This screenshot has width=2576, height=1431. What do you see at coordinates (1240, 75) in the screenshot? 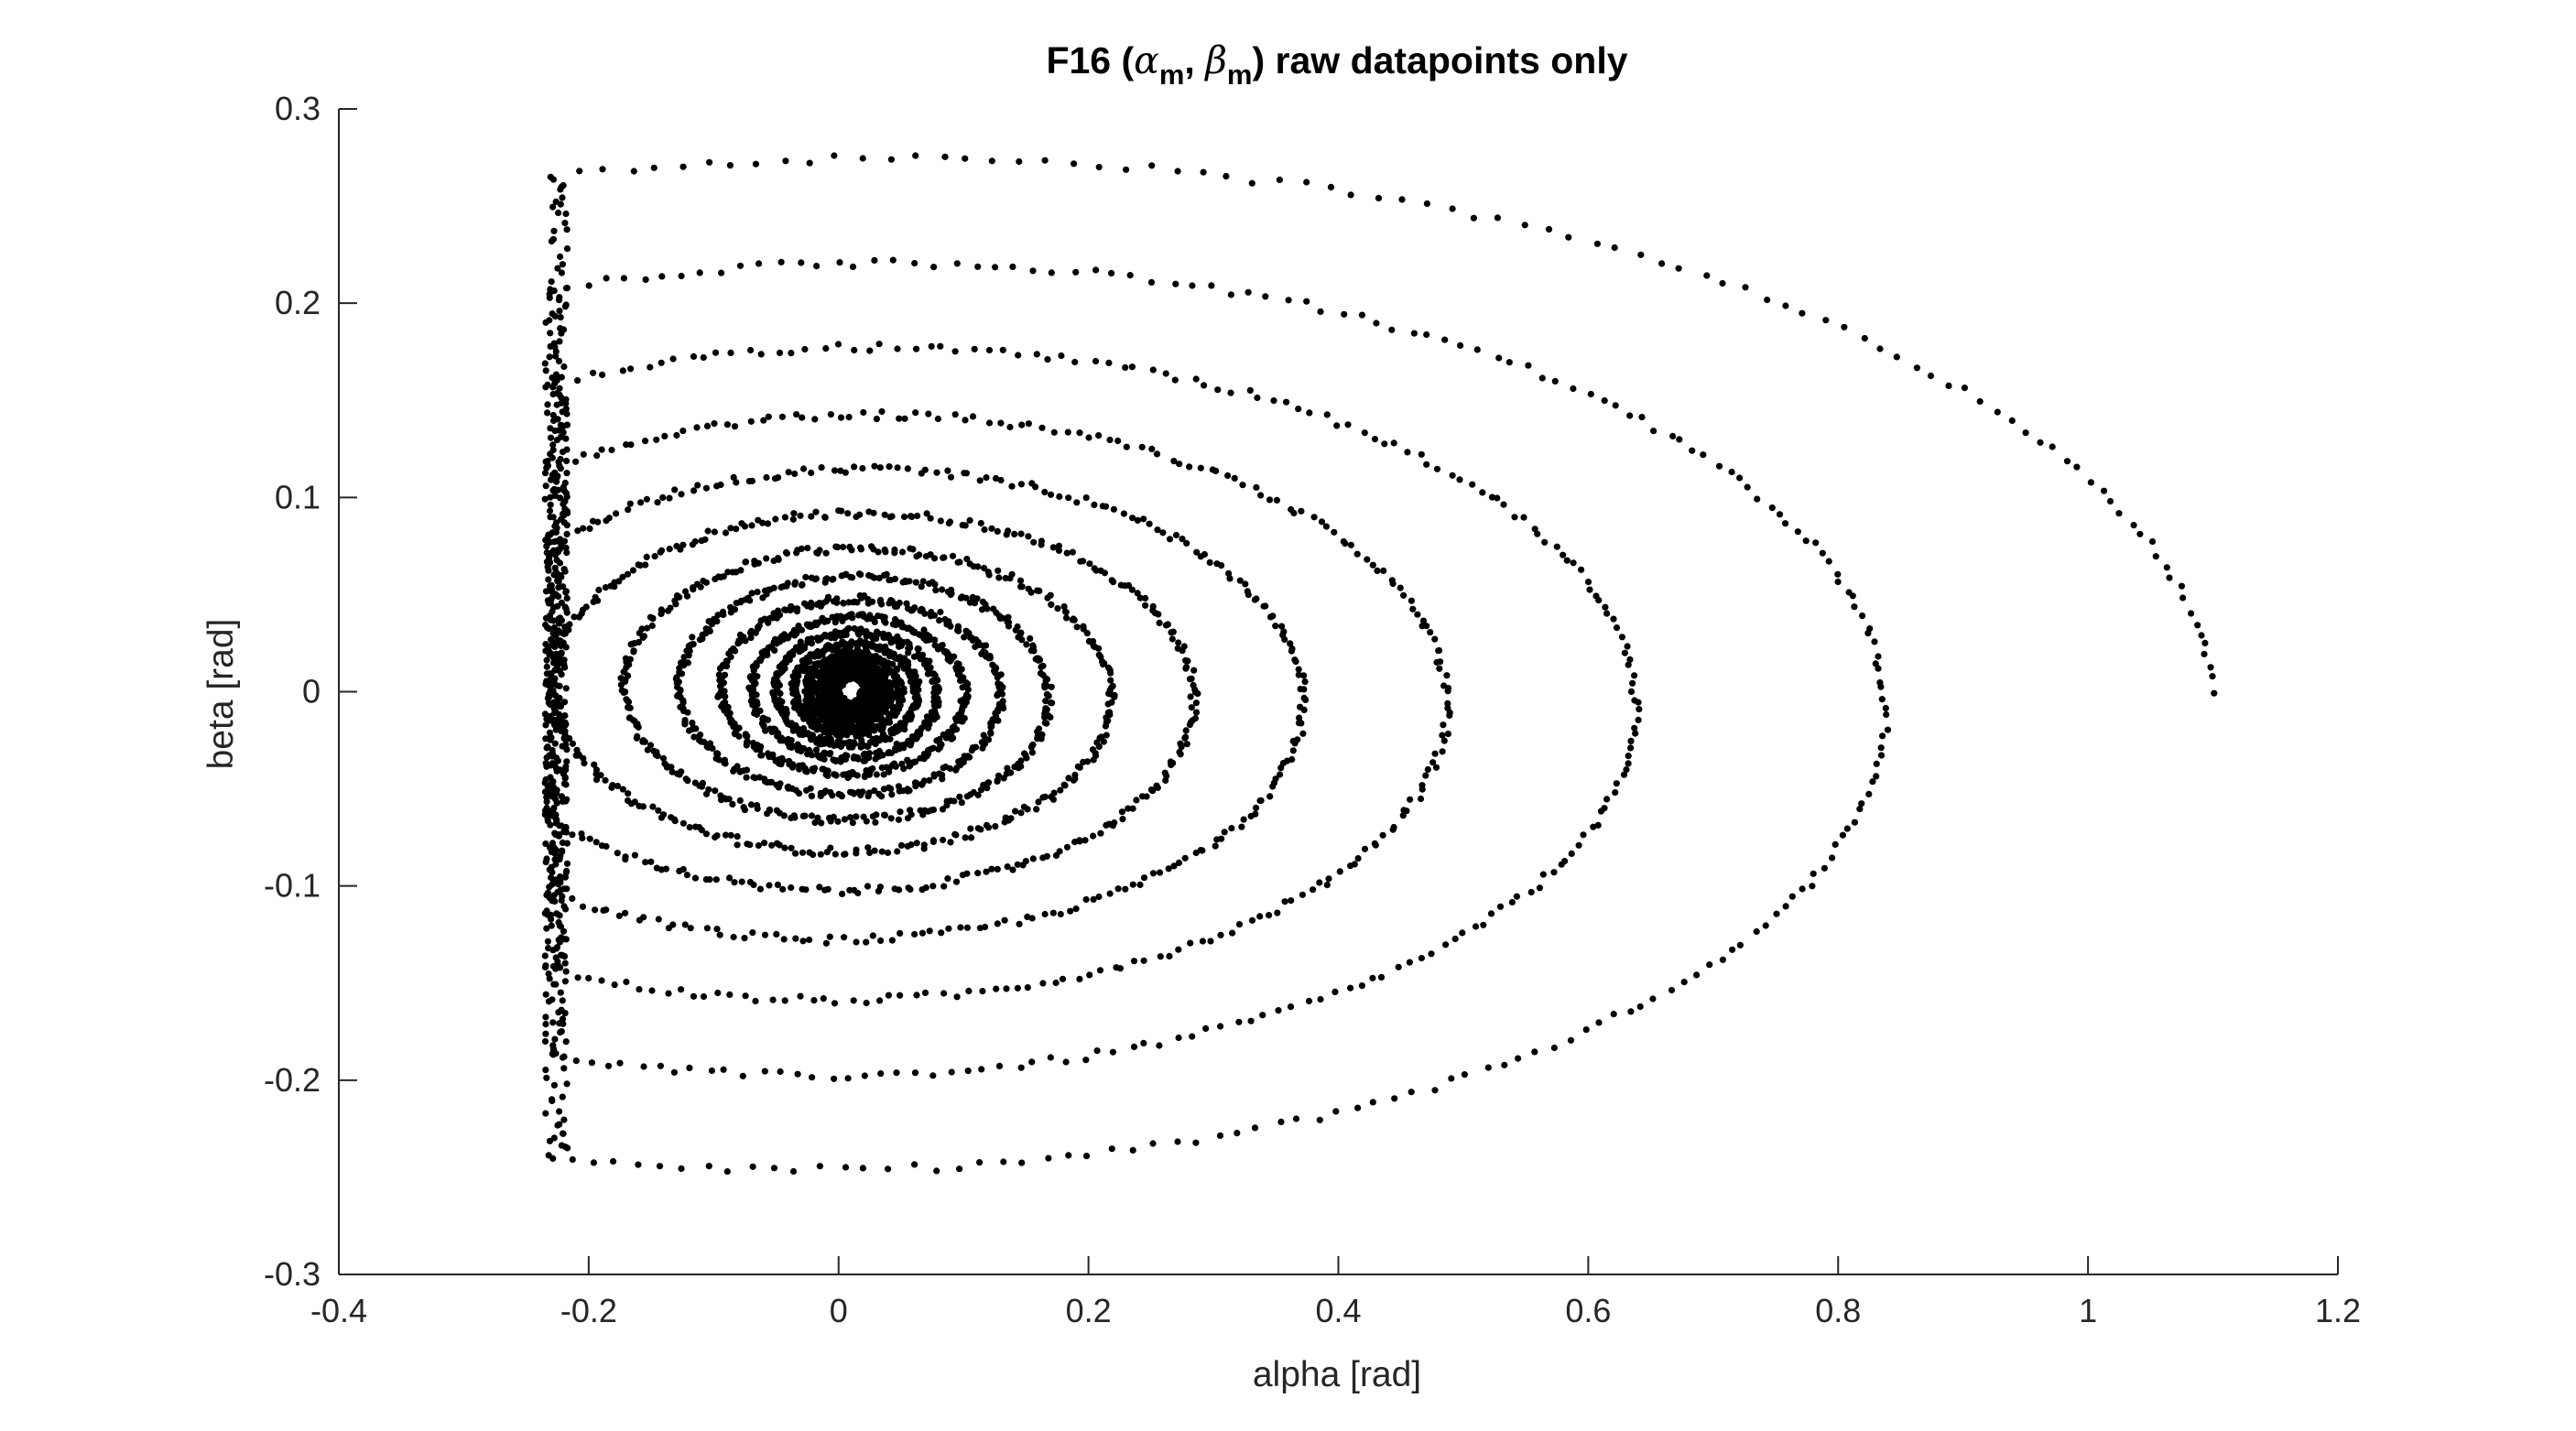
I see `title-beta-subscript: m` at bounding box center [1240, 75].